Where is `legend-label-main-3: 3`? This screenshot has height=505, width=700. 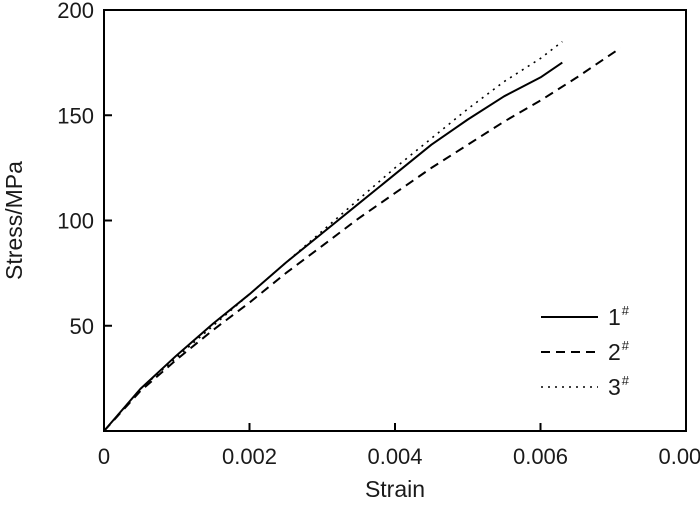
legend-label-main-3: 3 is located at coordinates (614, 387).